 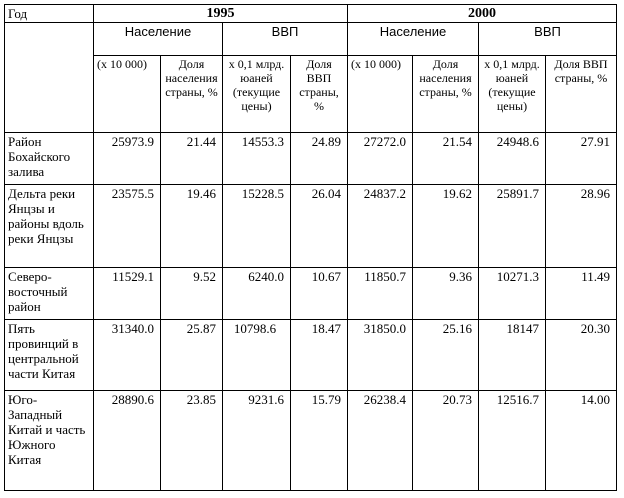 What do you see at coordinates (127, 355) in the screenshot?
I see `data-cell: 31340.0` at bounding box center [127, 355].